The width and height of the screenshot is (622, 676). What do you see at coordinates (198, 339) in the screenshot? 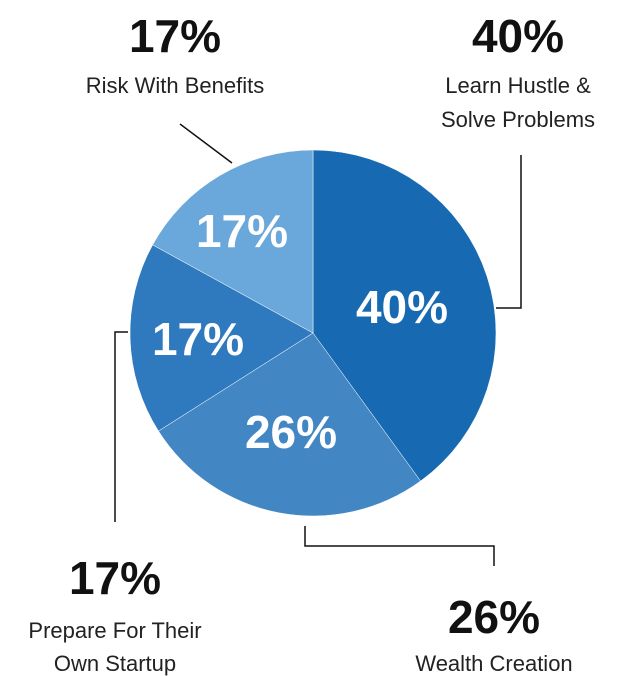
I see `slice-2-inner-percent: 17%` at bounding box center [198, 339].